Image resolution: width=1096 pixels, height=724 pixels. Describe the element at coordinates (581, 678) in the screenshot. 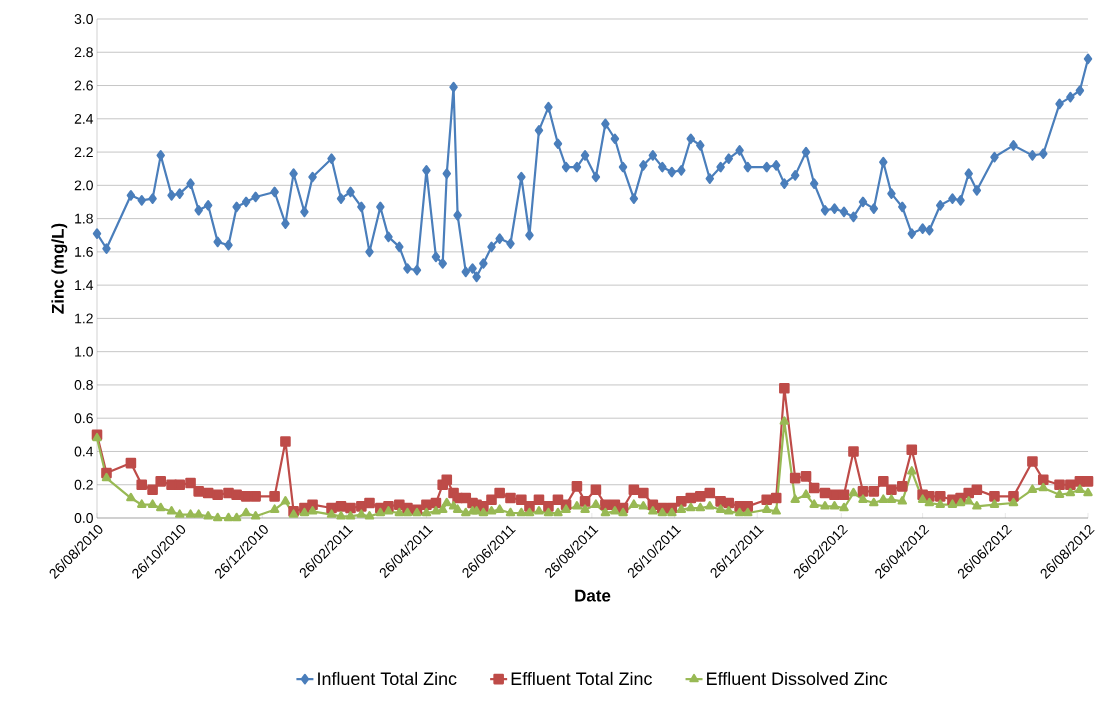

I see `legend-label: Effluent Total Zinc` at that location.